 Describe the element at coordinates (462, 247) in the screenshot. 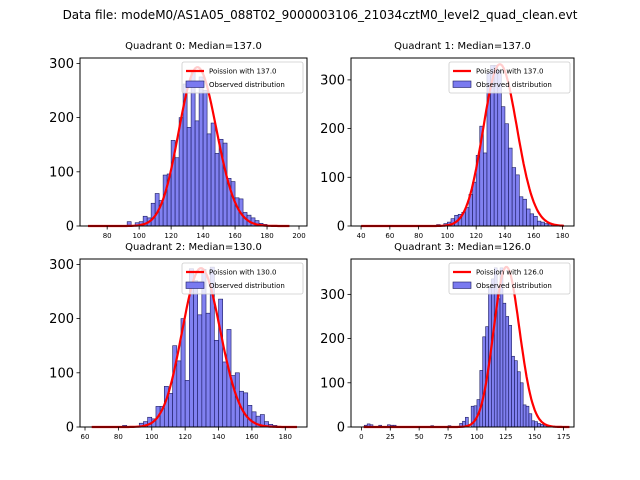

I see `subplot-title: Quadrant 3: Median=126.0` at that location.